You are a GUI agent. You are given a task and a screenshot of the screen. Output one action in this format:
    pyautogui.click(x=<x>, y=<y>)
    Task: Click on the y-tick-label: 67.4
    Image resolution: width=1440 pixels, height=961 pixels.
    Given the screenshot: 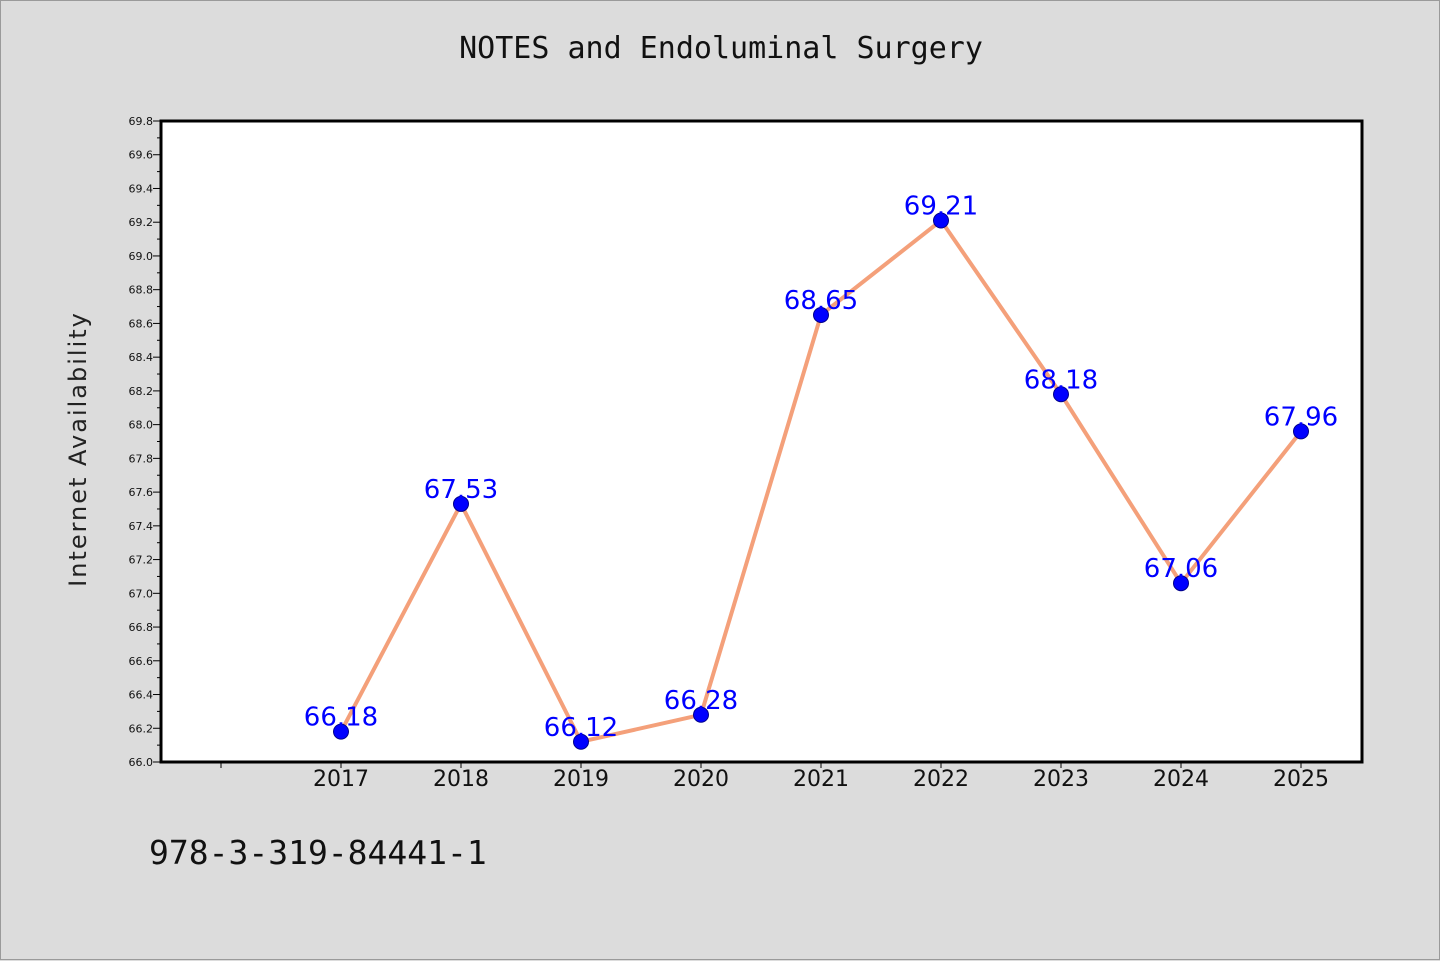 What is the action you would take?
    pyautogui.click(x=141, y=526)
    